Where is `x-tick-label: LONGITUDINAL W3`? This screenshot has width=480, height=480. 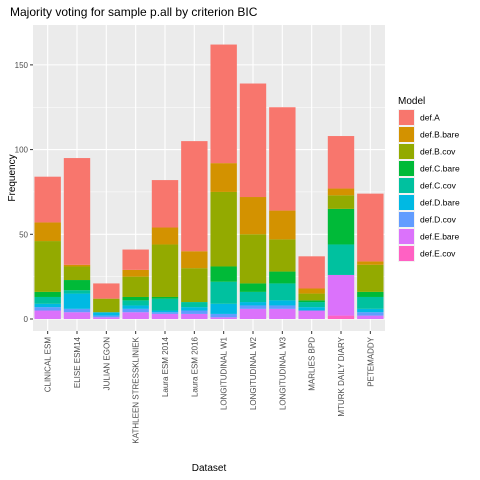 x-tick-label: LONGITUDINAL W3 is located at coordinates (282, 373).